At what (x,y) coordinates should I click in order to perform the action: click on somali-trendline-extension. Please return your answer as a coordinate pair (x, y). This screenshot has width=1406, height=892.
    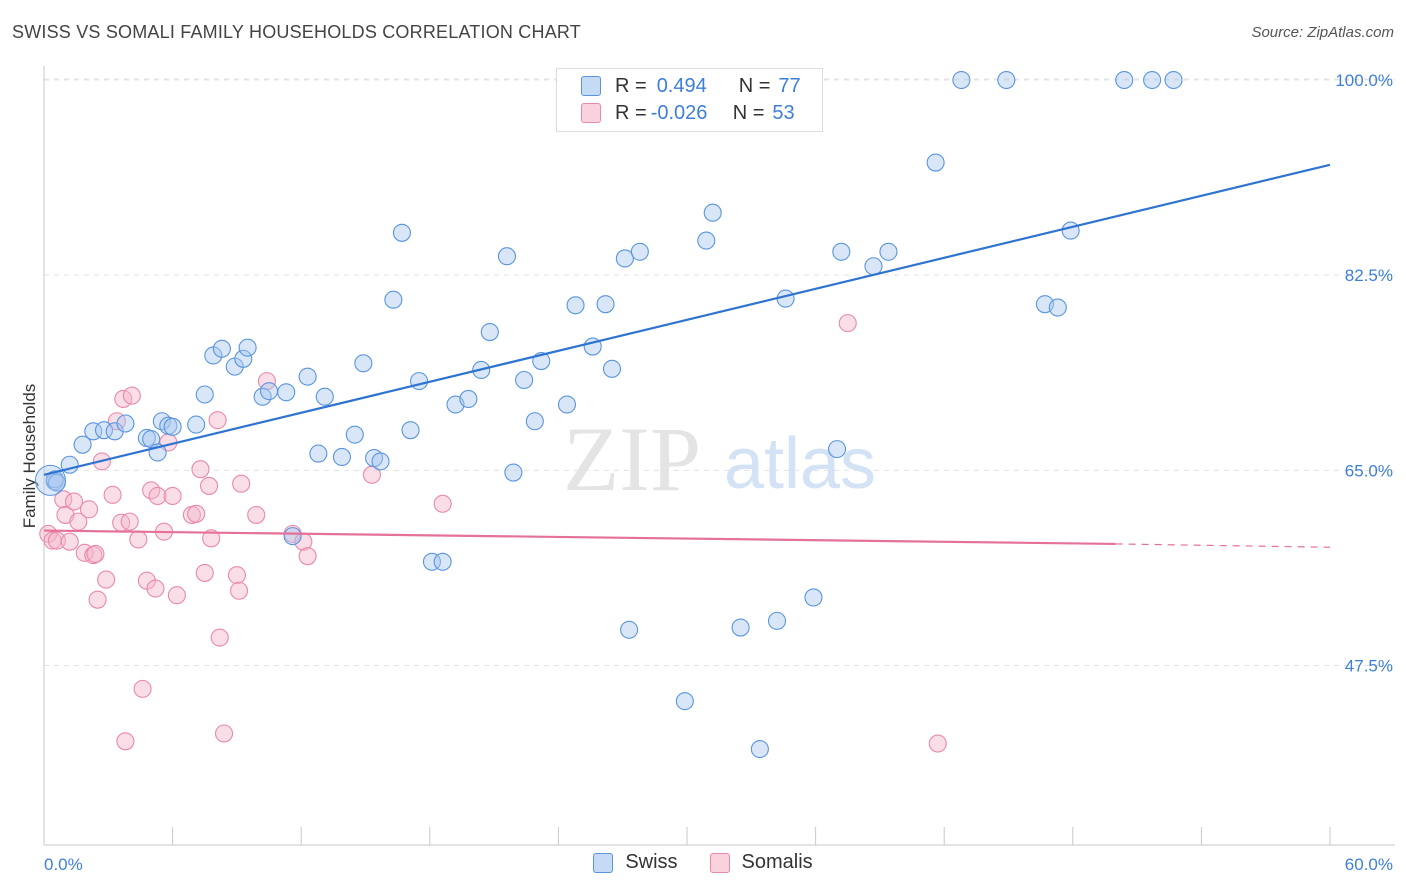
    Looking at the image, I should click on (1223, 545).